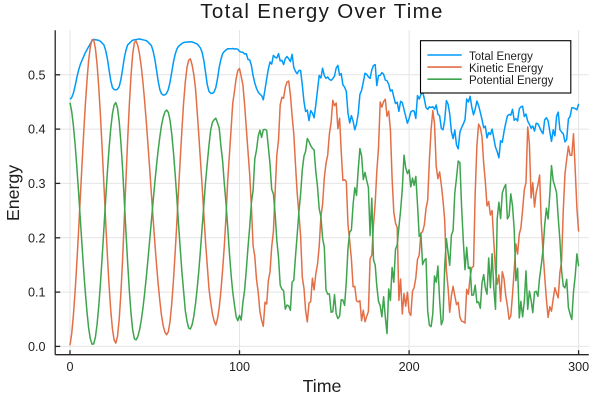 This screenshot has width=600, height=405. What do you see at coordinates (511, 81) in the screenshot?
I see `svg-text: Potential Energy` at bounding box center [511, 81].